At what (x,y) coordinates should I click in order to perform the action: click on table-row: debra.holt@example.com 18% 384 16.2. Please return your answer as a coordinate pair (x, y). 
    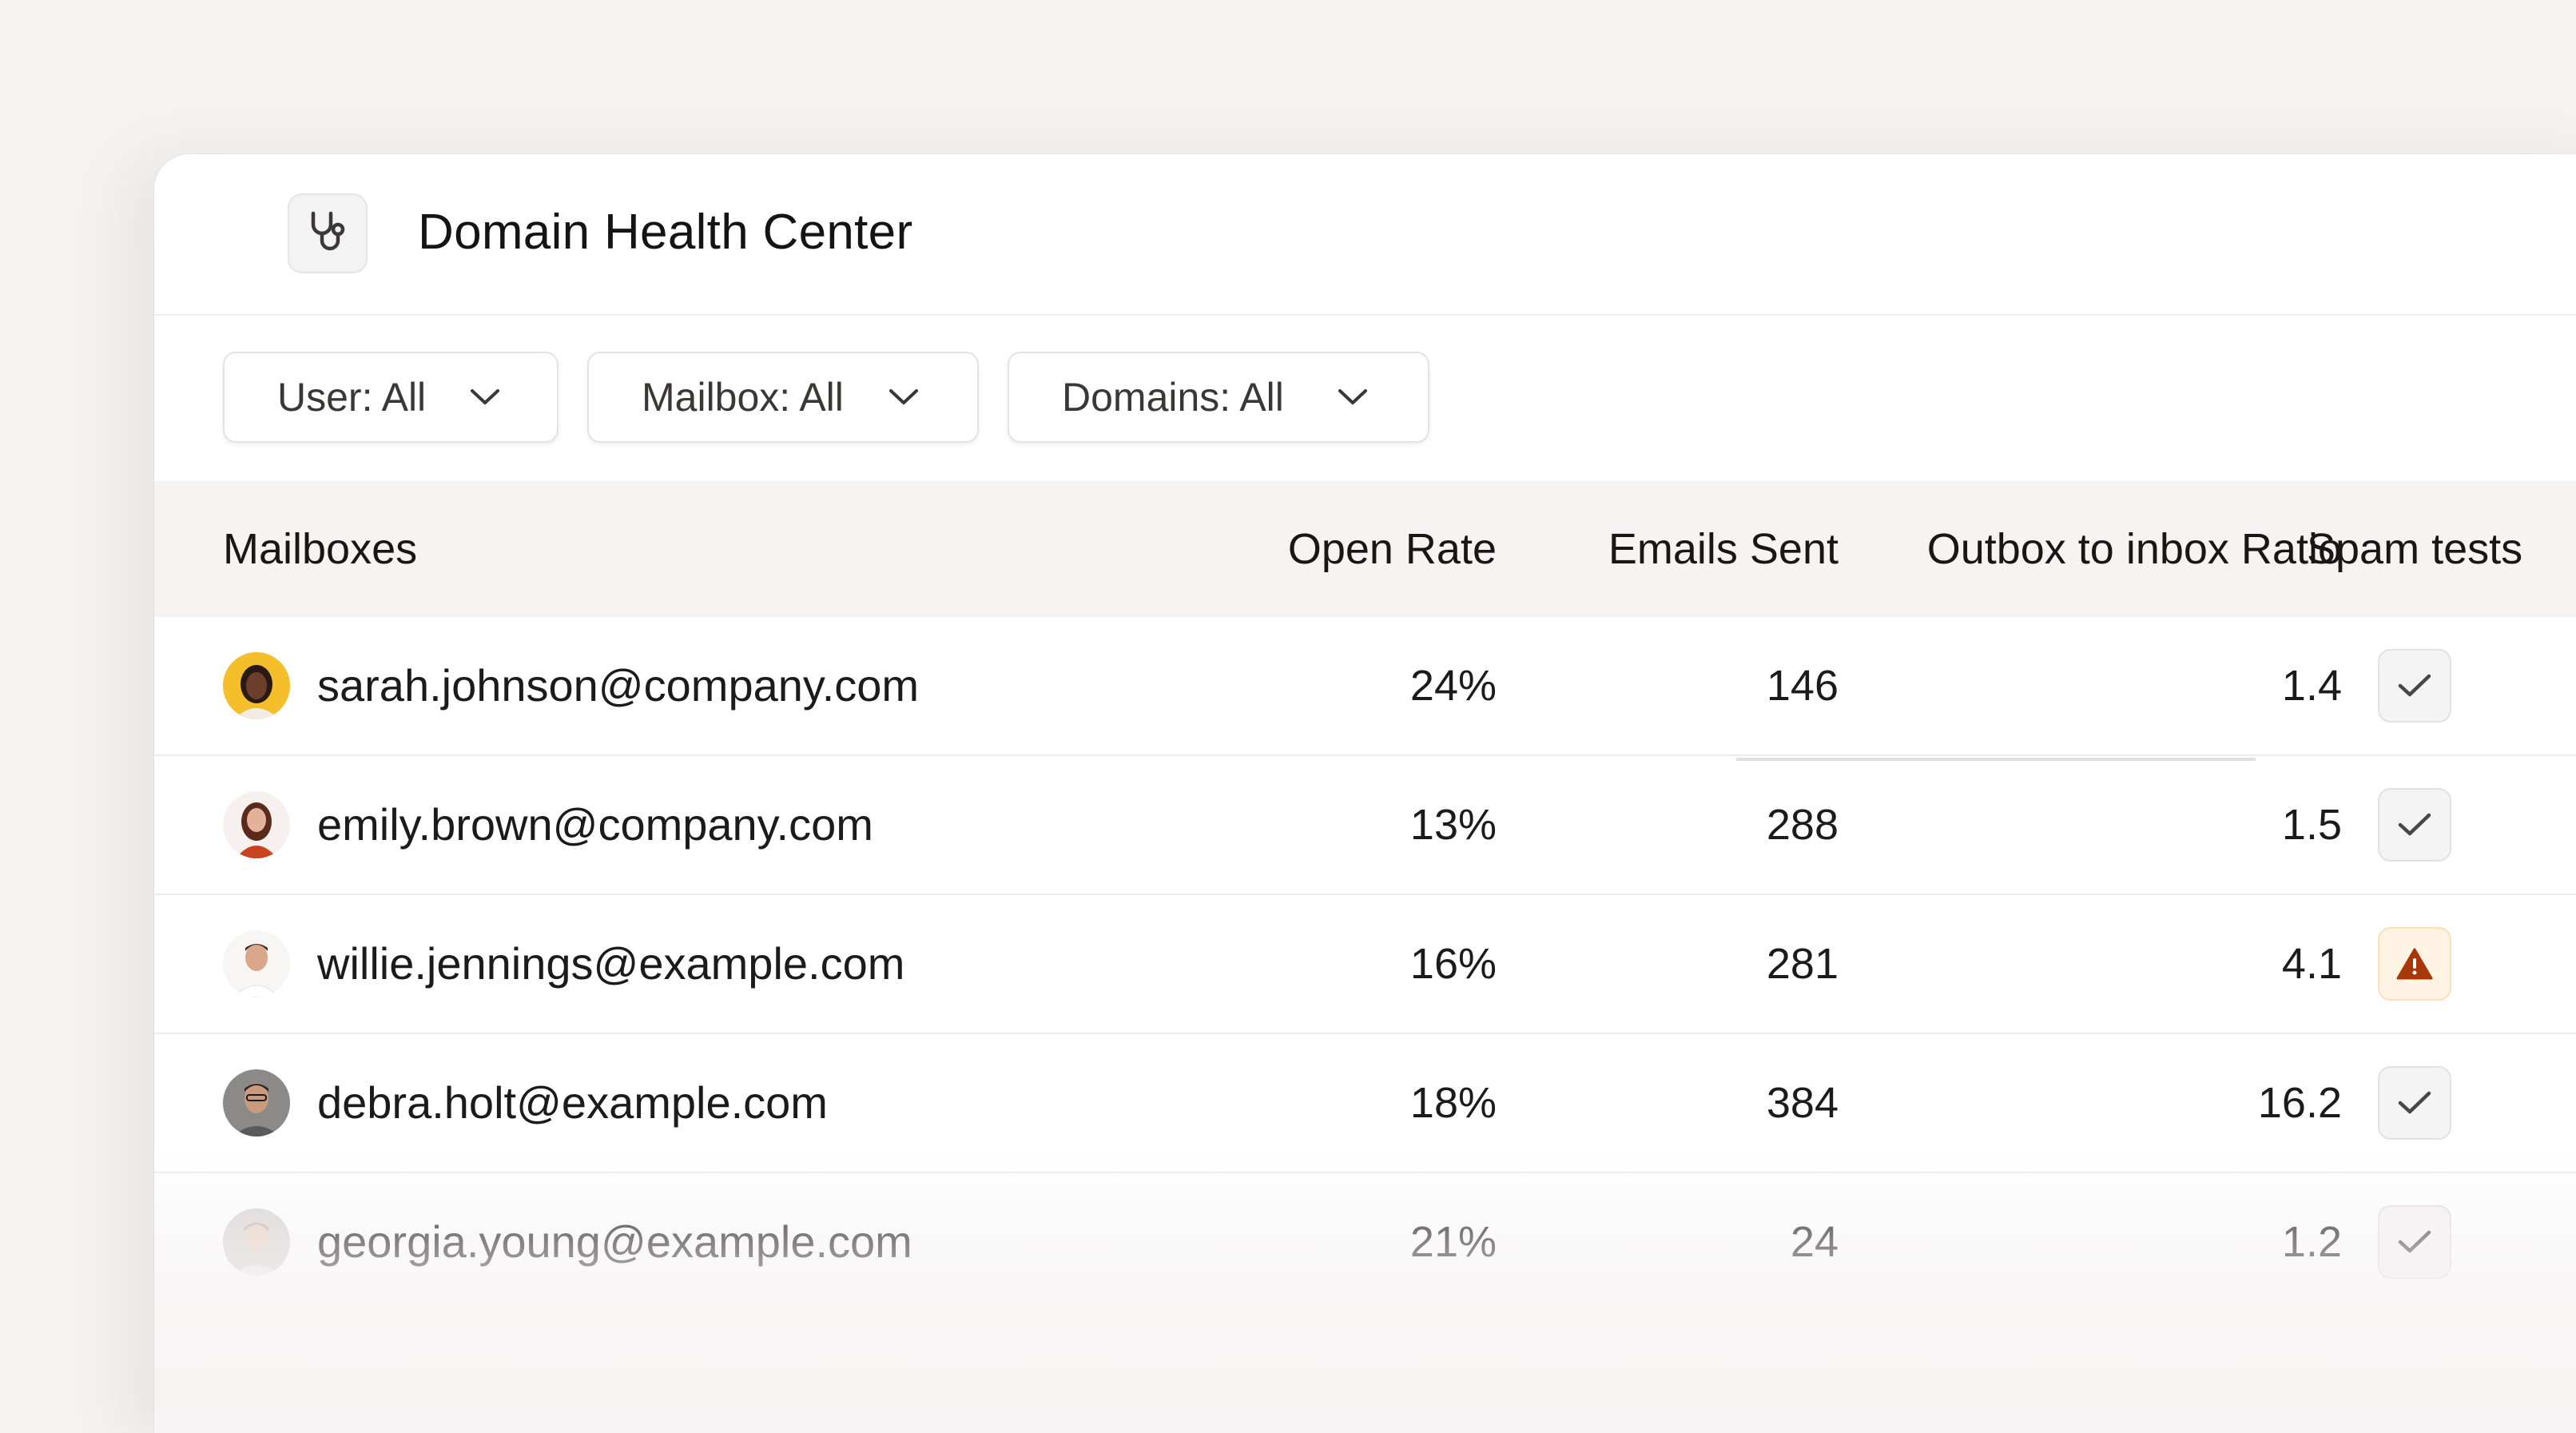
    Looking at the image, I should click on (1365, 1103).